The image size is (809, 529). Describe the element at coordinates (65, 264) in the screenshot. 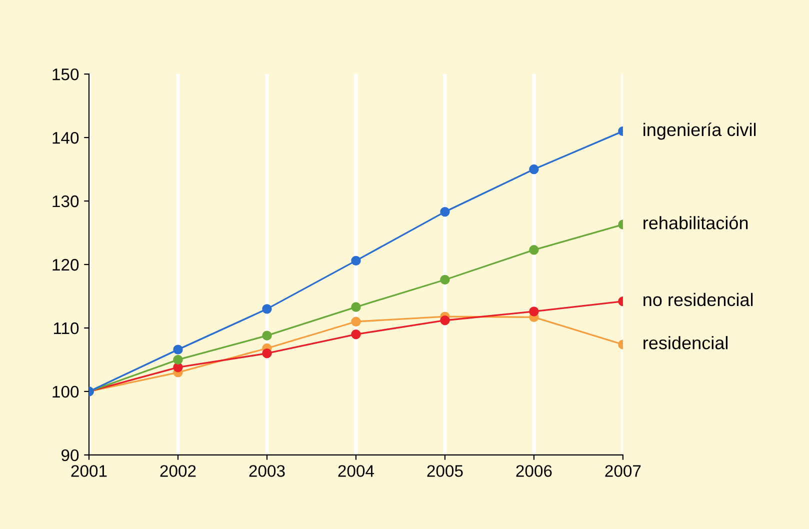

I see `y-tick-label: 120` at that location.